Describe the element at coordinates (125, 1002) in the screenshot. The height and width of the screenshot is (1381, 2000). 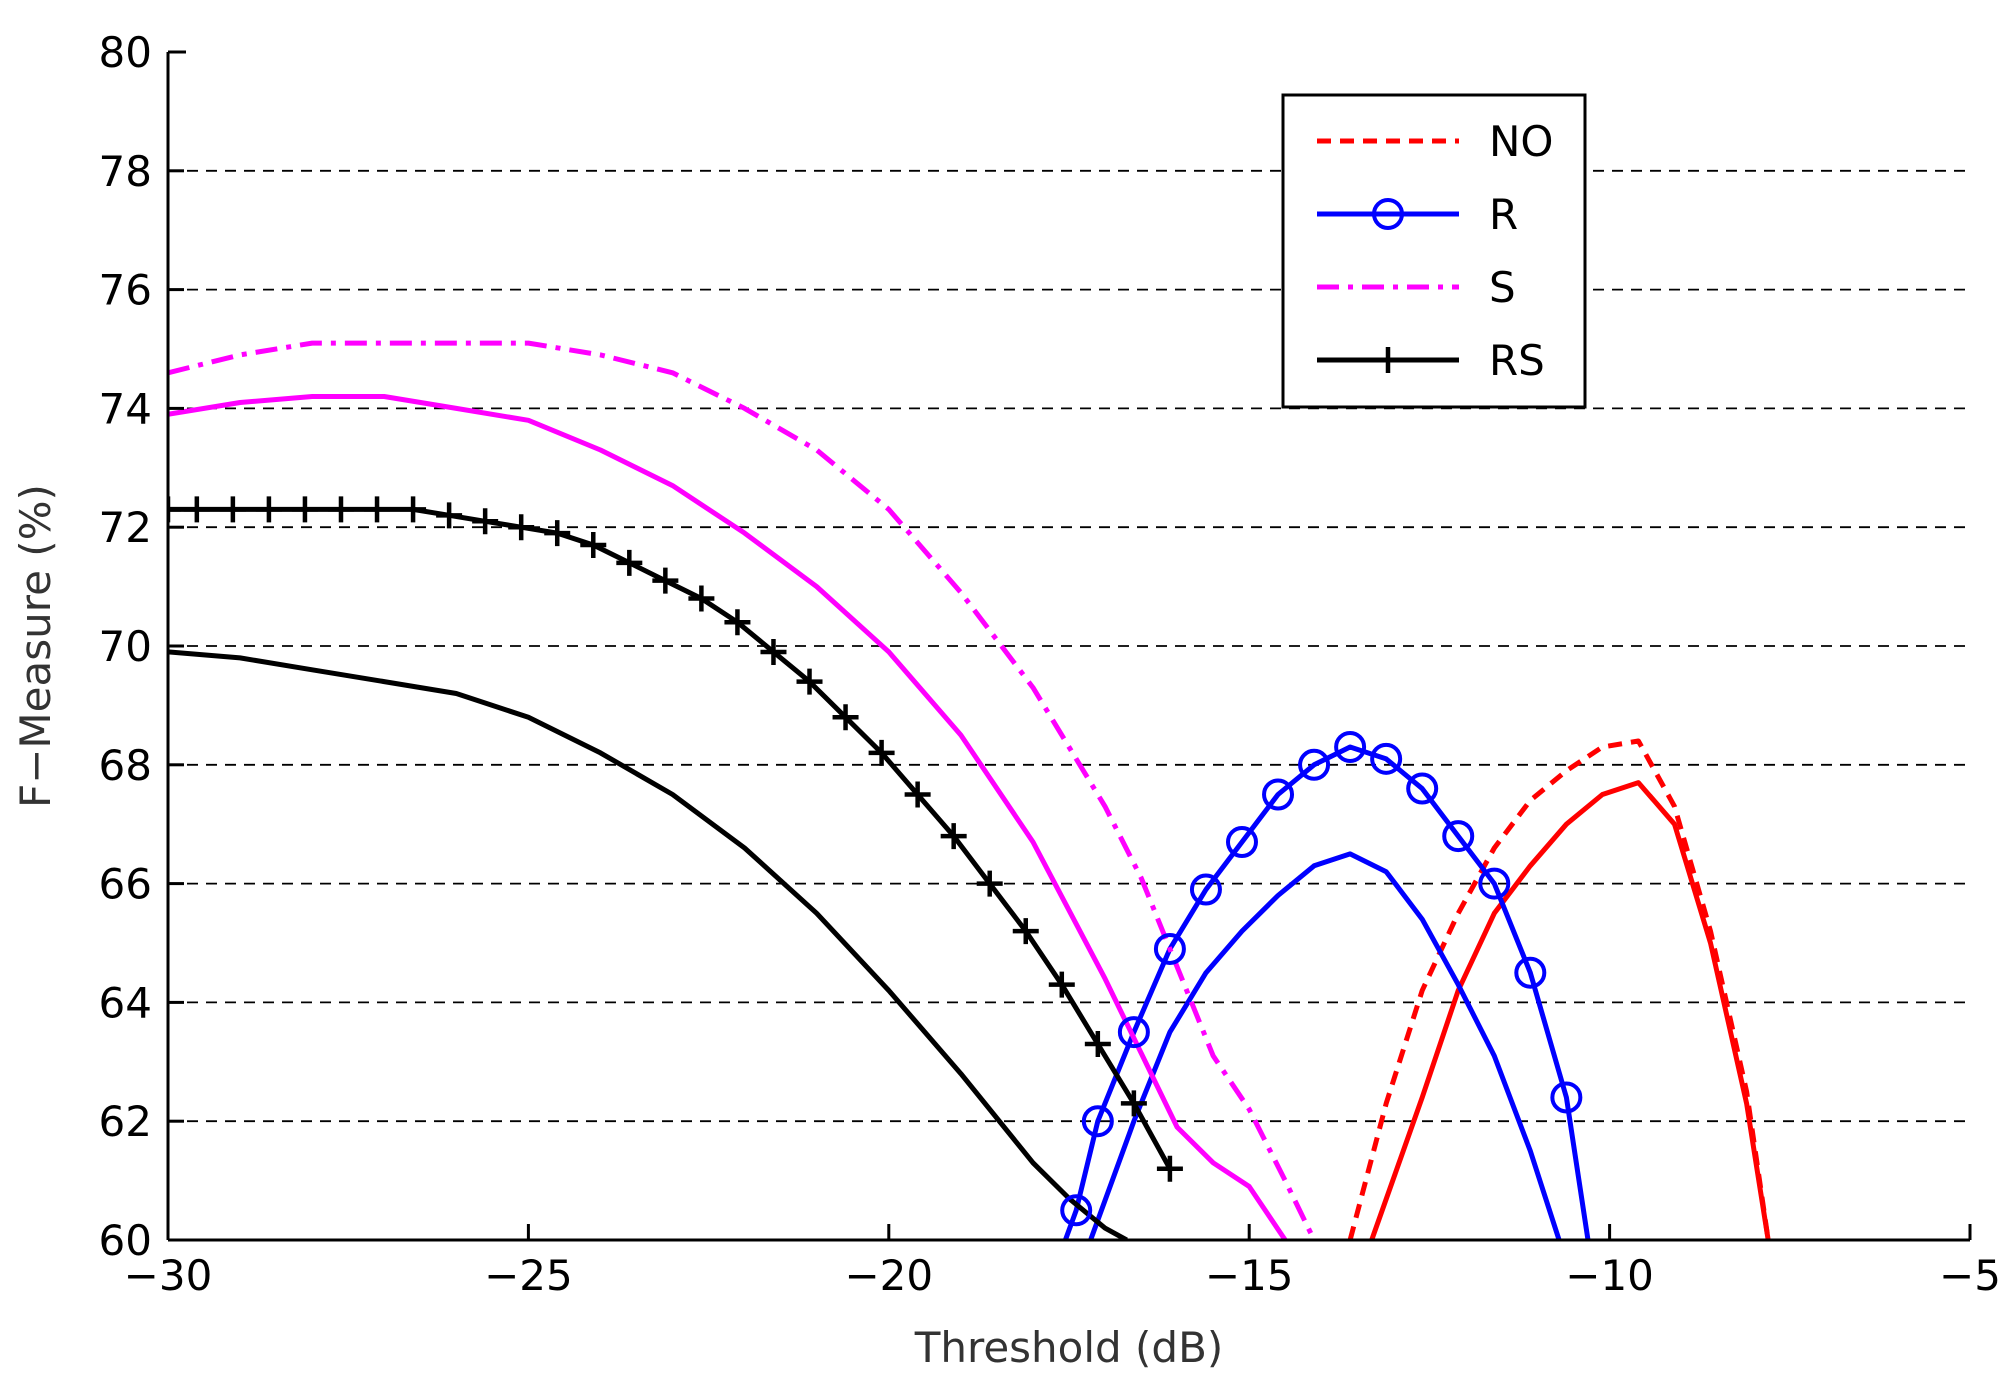
I see `y-tick-label-2: 64` at that location.